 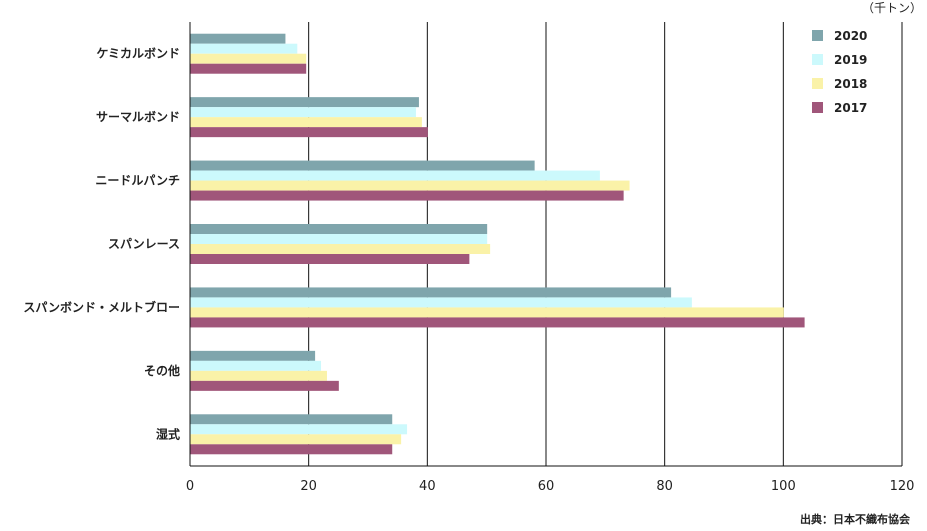 I want to click on legend-swatch-2019, so click(x=817, y=59).